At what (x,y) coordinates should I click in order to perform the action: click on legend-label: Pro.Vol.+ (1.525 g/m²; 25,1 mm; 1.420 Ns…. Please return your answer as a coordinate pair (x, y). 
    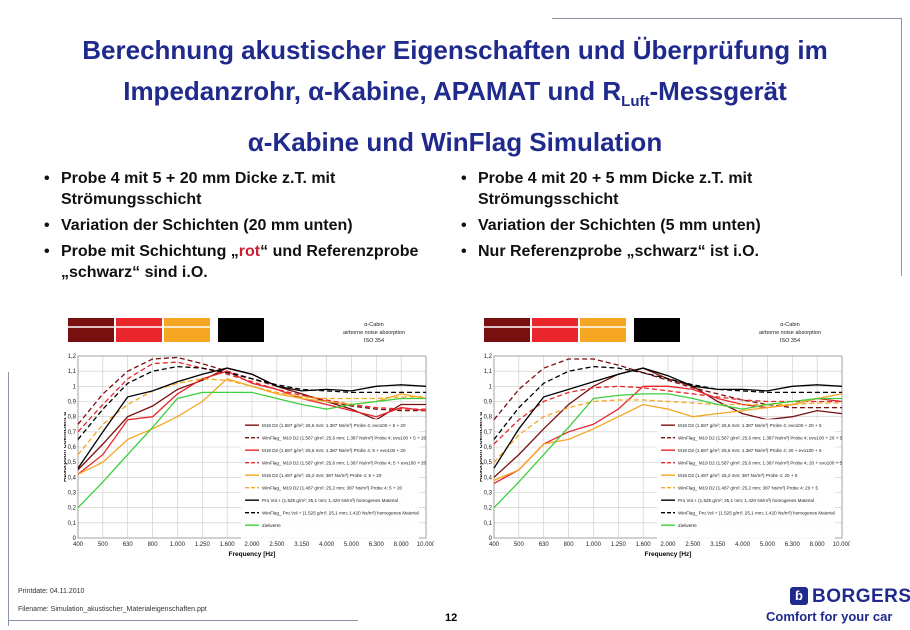
    Looking at the image, I should click on (746, 500).